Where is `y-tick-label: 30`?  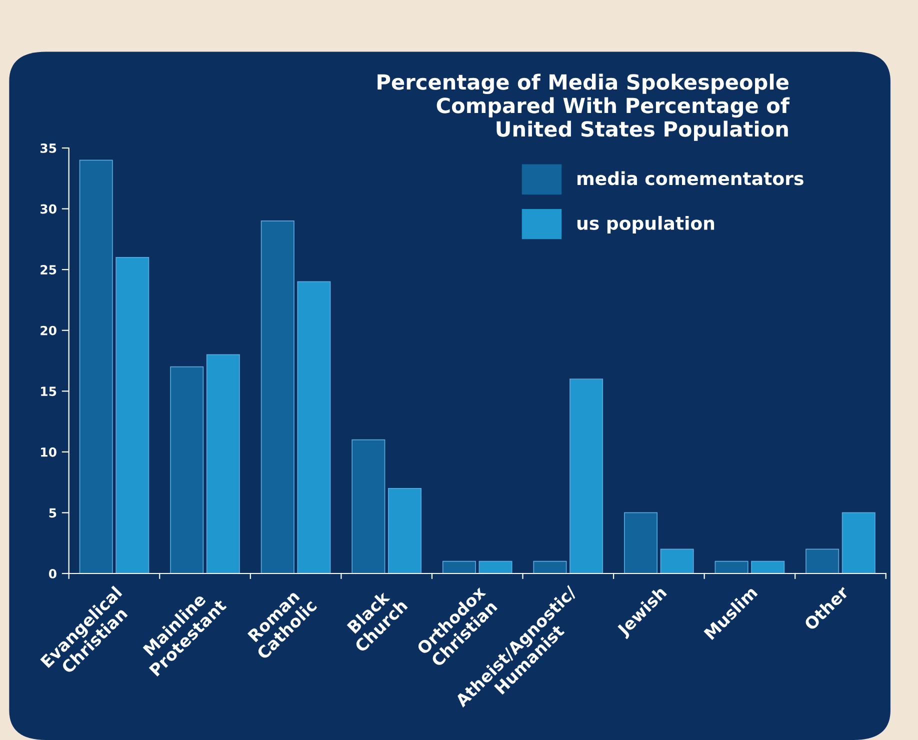 y-tick-label: 30 is located at coordinates (48, 209).